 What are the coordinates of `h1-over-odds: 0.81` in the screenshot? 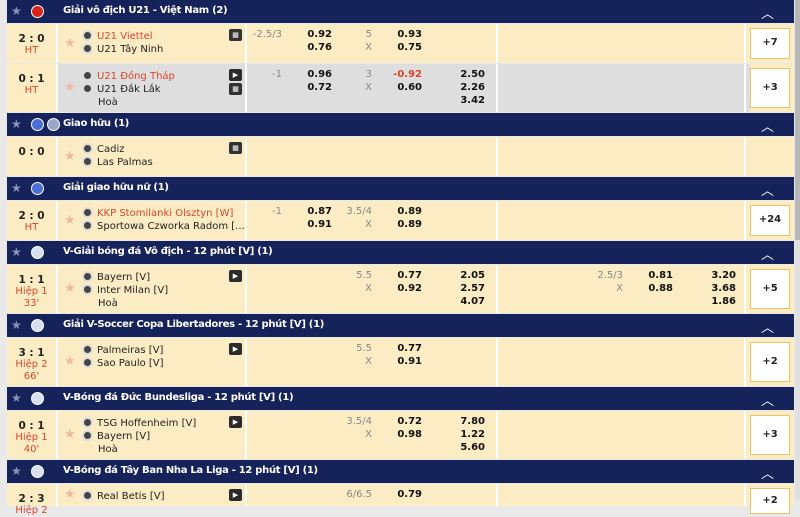 It's located at (660, 275).